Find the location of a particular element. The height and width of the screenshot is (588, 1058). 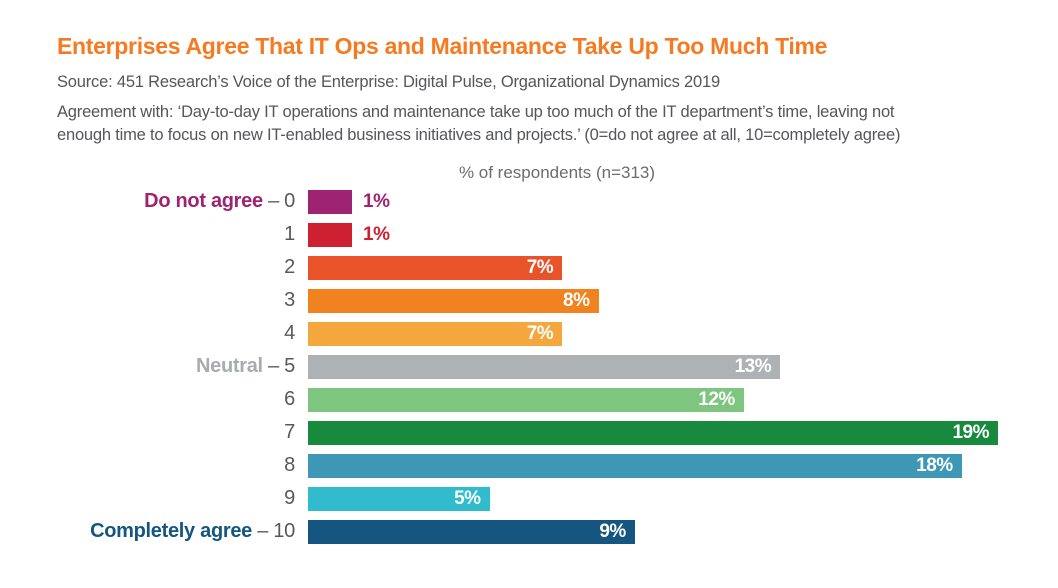

category-number: 8 is located at coordinates (289, 465).